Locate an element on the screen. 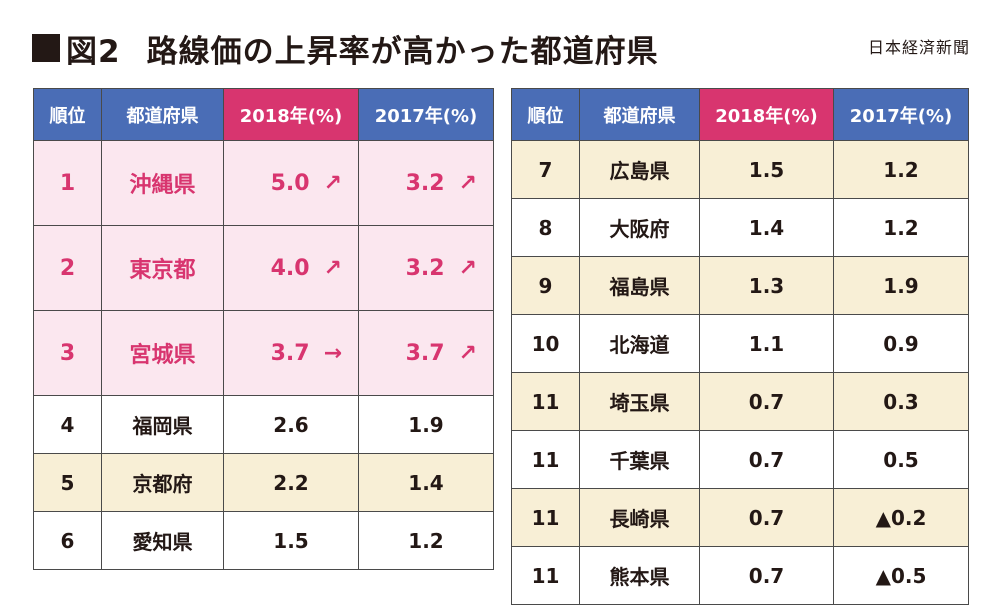 The width and height of the screenshot is (1000, 605). prefecture-cell-value: 愛知県 is located at coordinates (162, 542).